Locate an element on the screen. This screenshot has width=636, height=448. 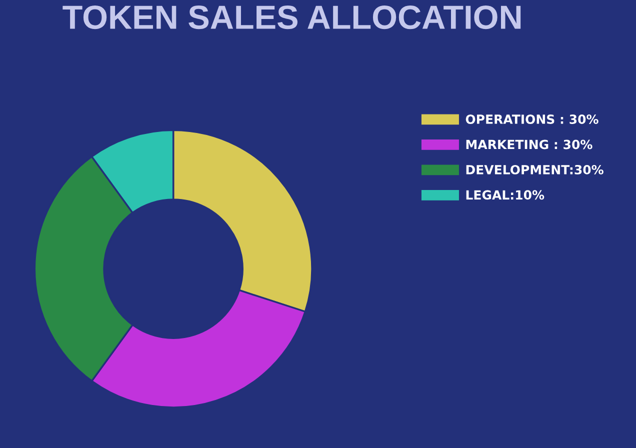
legend-label: MARKETING : 30% is located at coordinates (529, 145).